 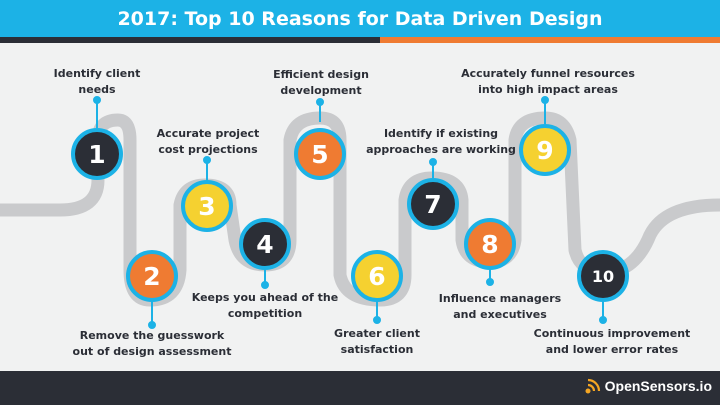 What do you see at coordinates (592, 386) in the screenshot?
I see `signal-icon` at bounding box center [592, 386].